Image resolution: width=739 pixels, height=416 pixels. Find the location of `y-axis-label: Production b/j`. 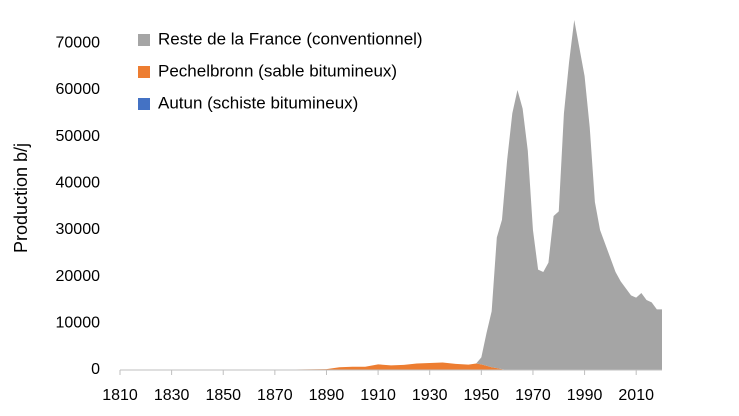

y-axis-label: Production b/j is located at coordinates (21, 198).